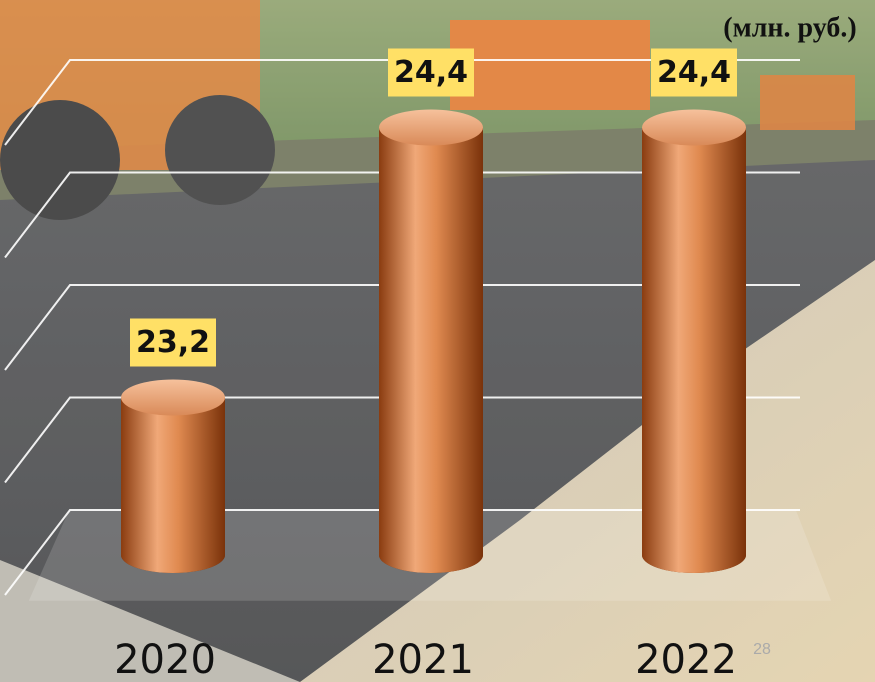 This screenshot has height=682, width=875. What do you see at coordinates (165, 659) in the screenshot?
I see `x-tick-label: 2020` at bounding box center [165, 659].